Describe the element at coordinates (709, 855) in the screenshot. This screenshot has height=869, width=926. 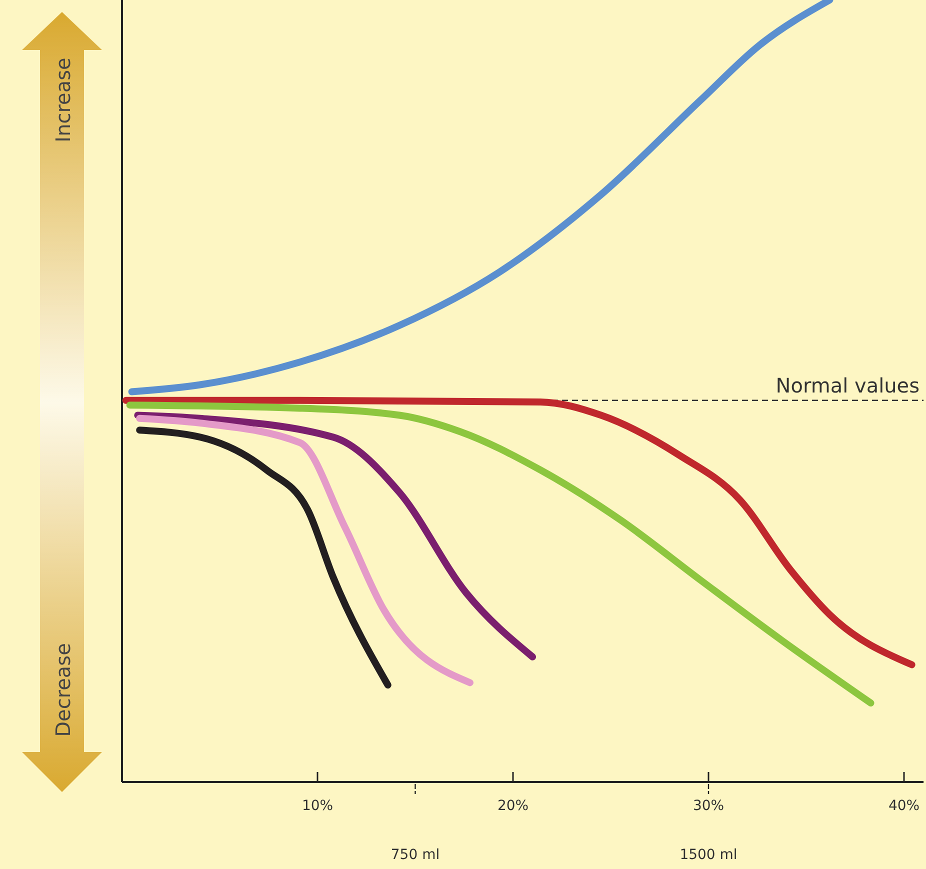
I see `x2-tick-label: 1500 ml` at that location.